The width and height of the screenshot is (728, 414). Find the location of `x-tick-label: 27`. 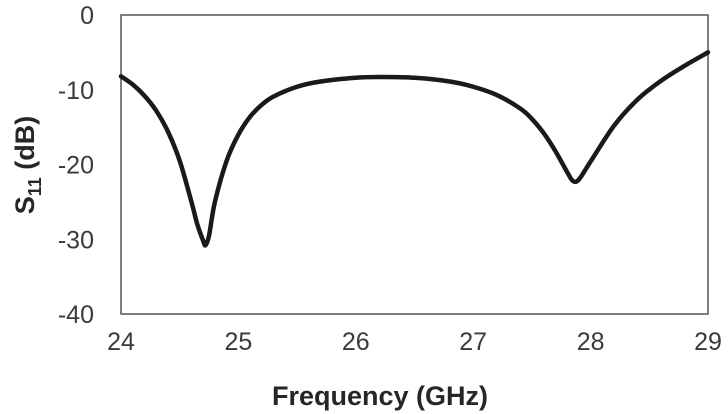

x-tick-label: 27 is located at coordinates (473, 342).